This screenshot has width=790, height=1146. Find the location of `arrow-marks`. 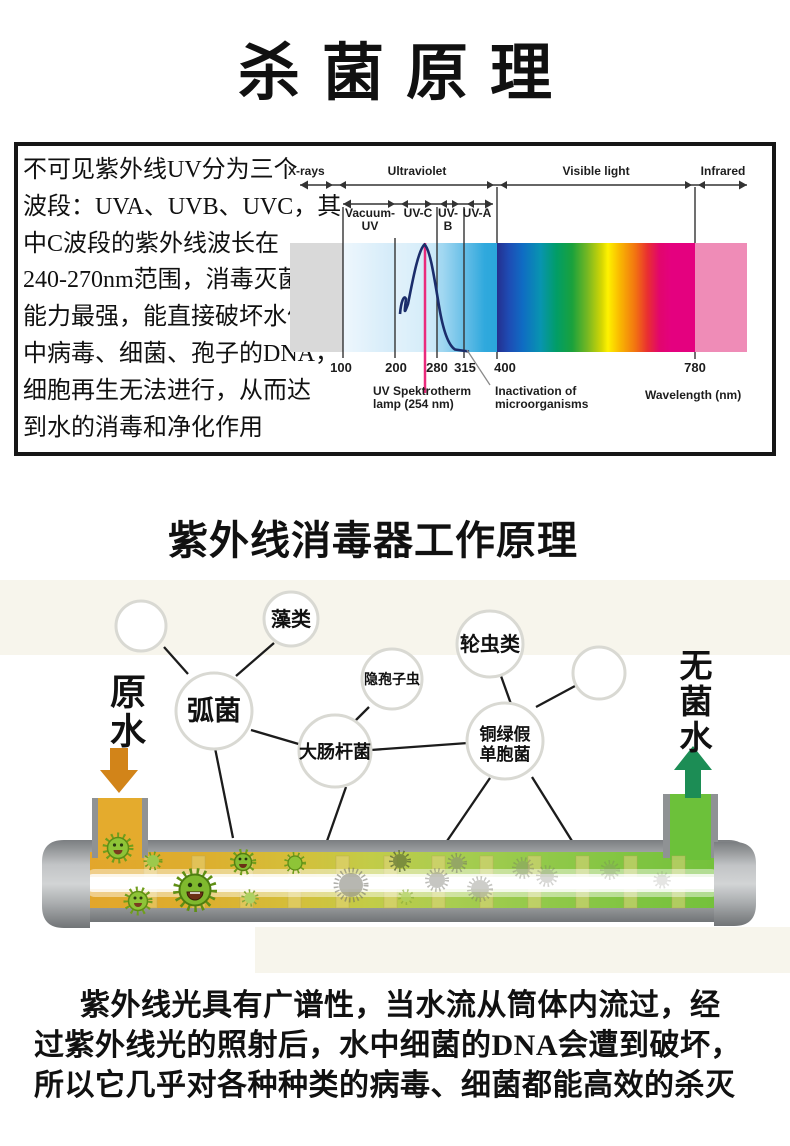

arrow-marks is located at coordinates (523, 194).